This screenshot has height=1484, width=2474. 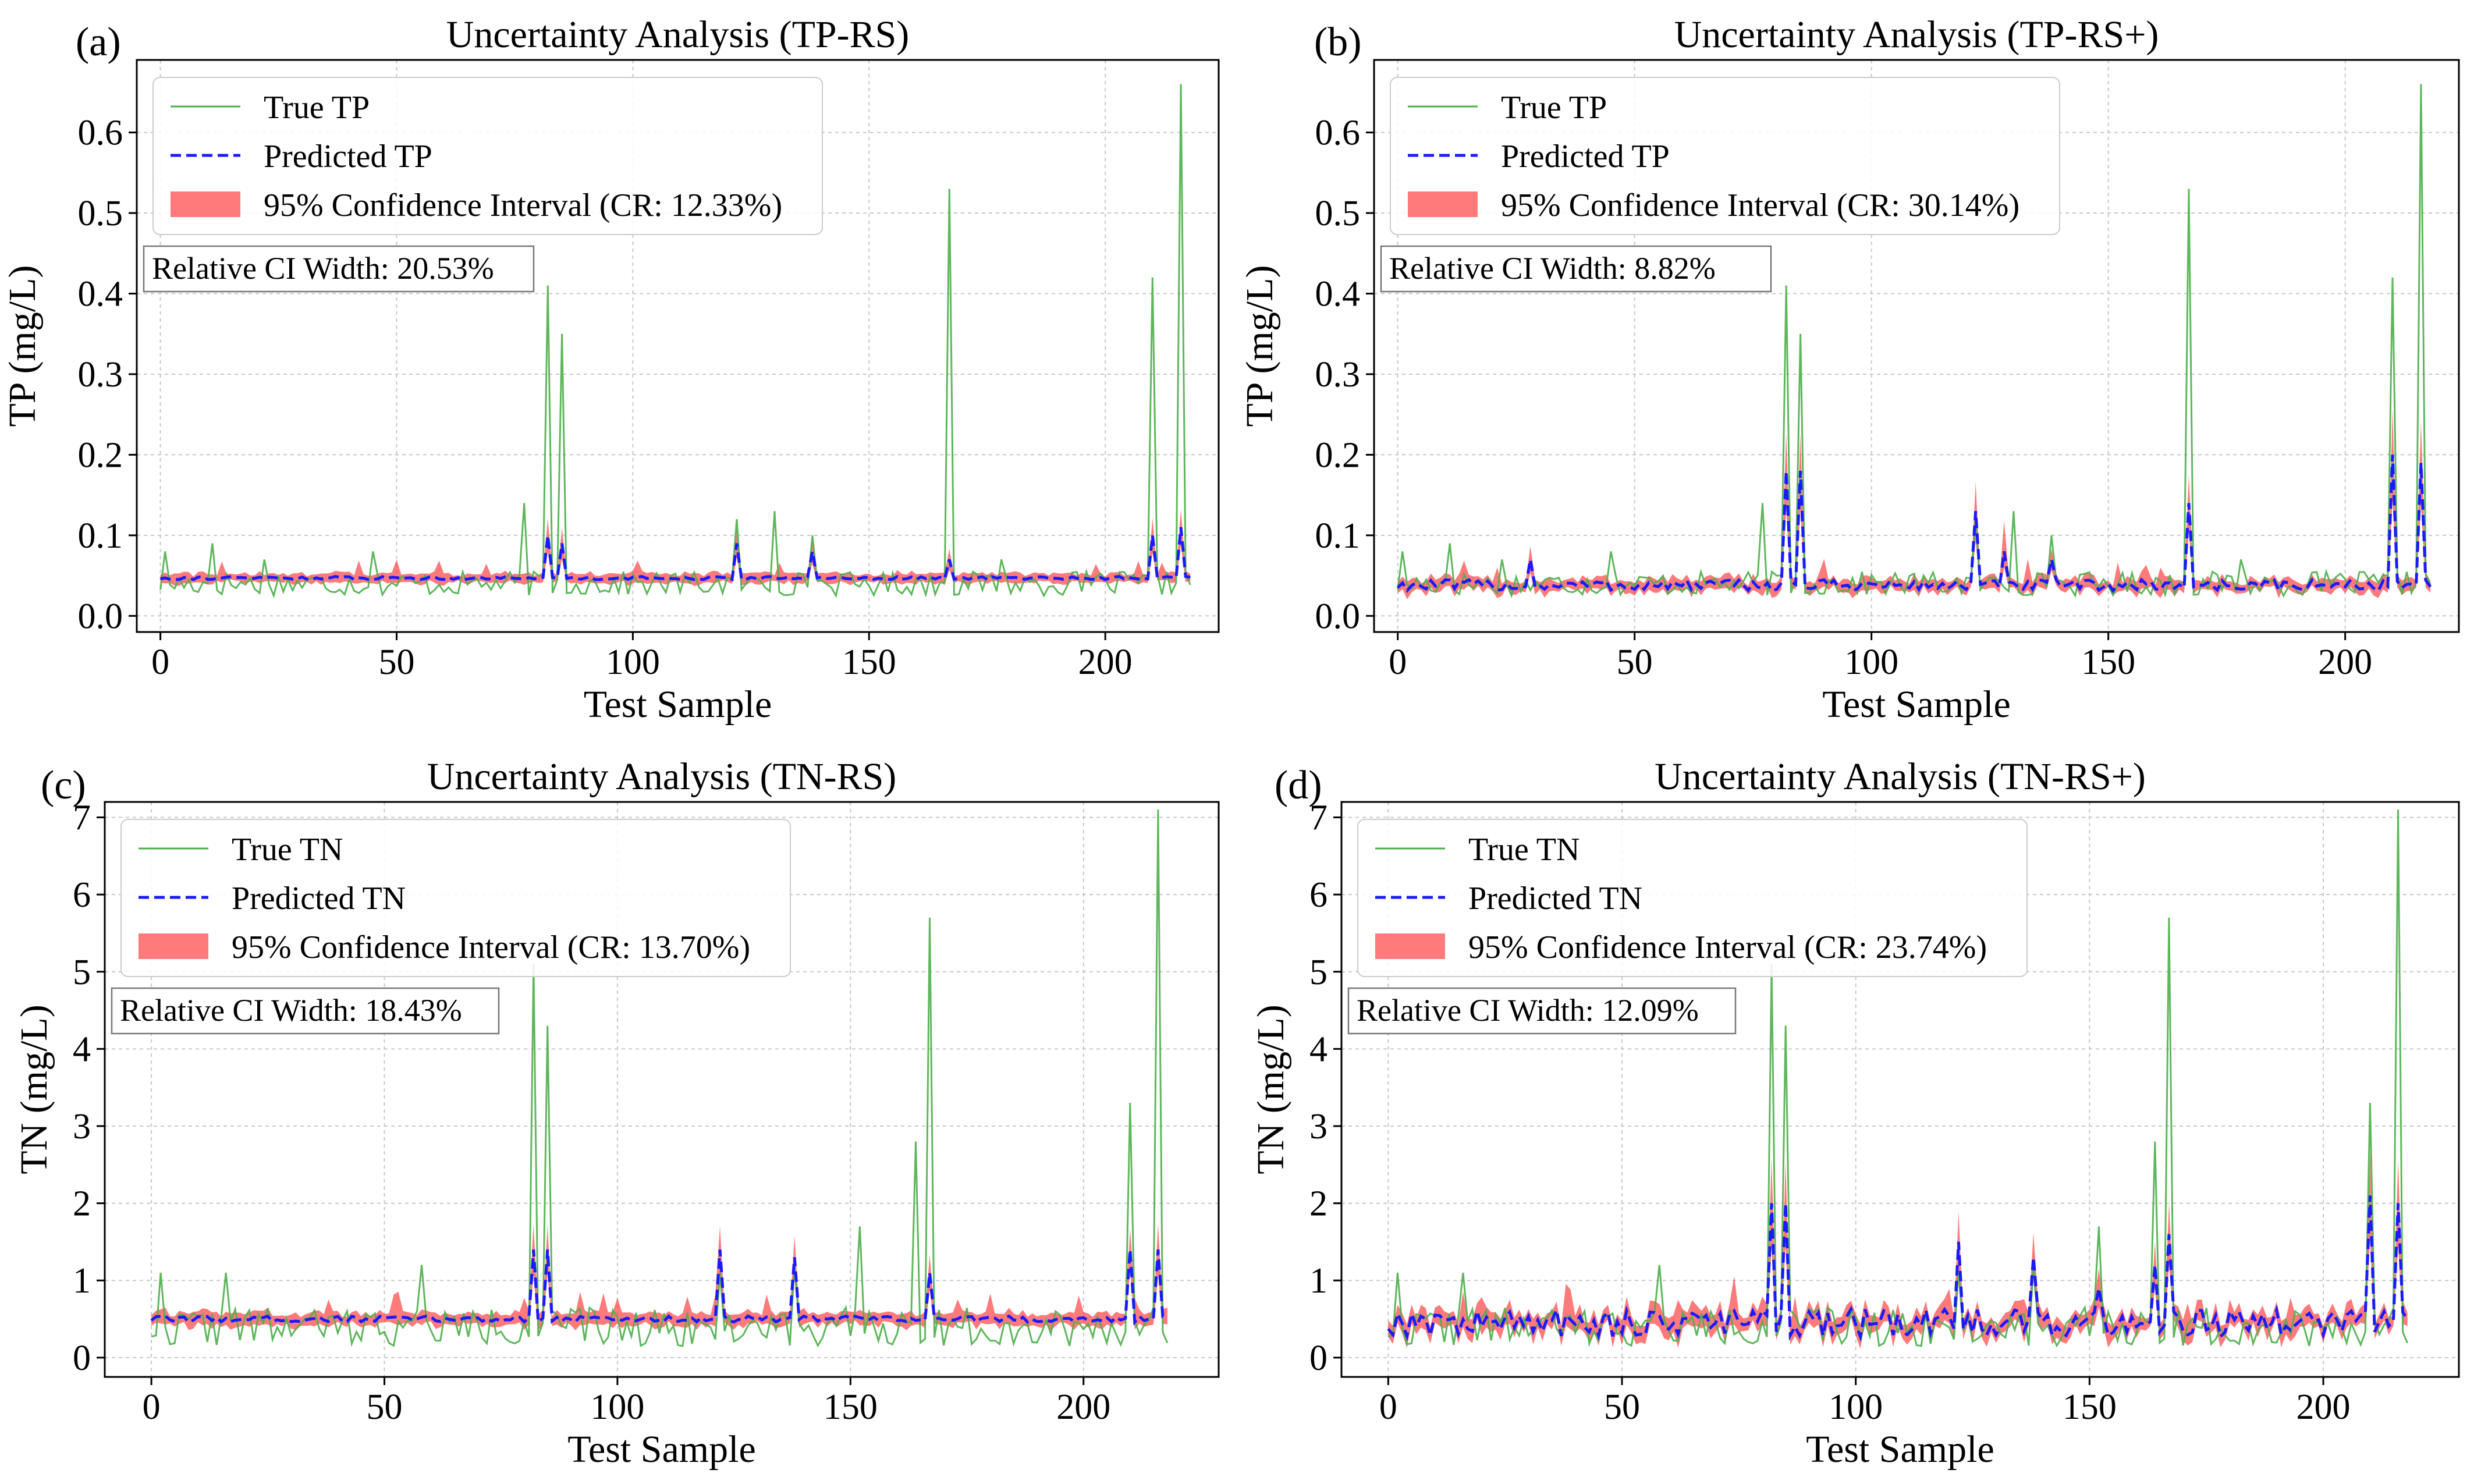 I want to click on relative-ci-width-annotation: Relative CI Width: 18.43%, so click(x=291, y=1010).